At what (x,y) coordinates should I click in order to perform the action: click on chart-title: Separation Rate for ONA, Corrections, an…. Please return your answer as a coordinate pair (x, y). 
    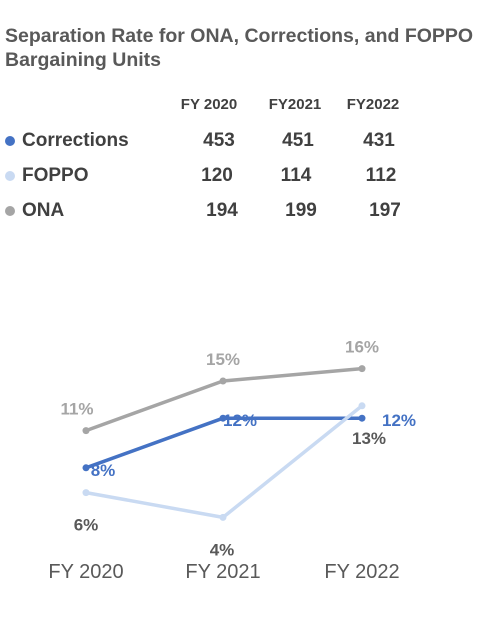
    Looking at the image, I should click on (239, 48).